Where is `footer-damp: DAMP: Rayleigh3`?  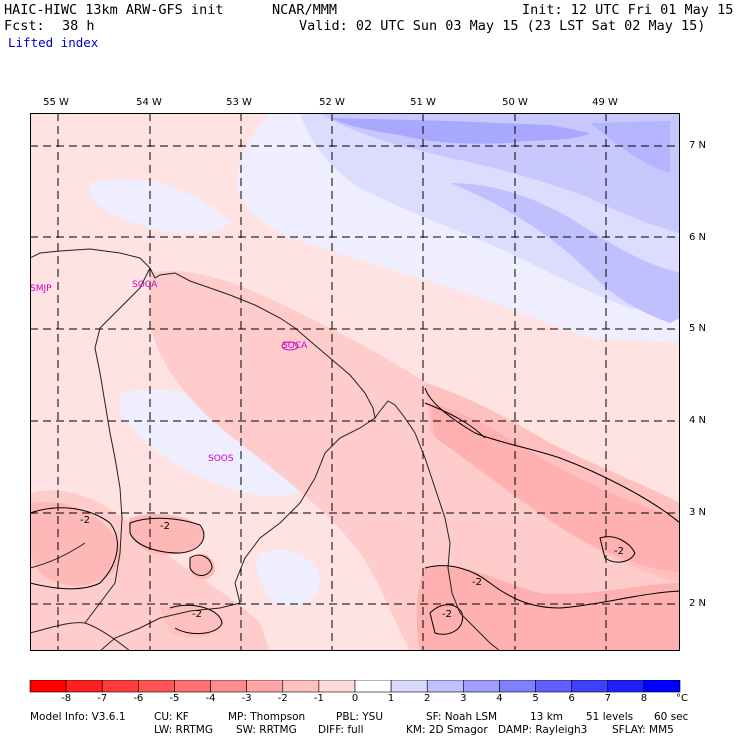
footer-damp: DAMP: Rayleigh3 is located at coordinates (543, 730).